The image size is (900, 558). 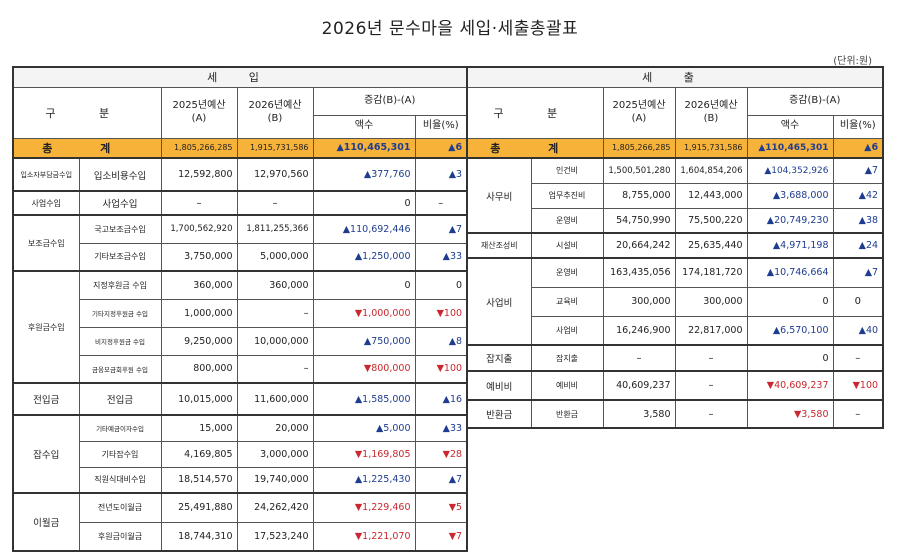 I want to click on expense-b: 75,500,220, so click(x=711, y=220).